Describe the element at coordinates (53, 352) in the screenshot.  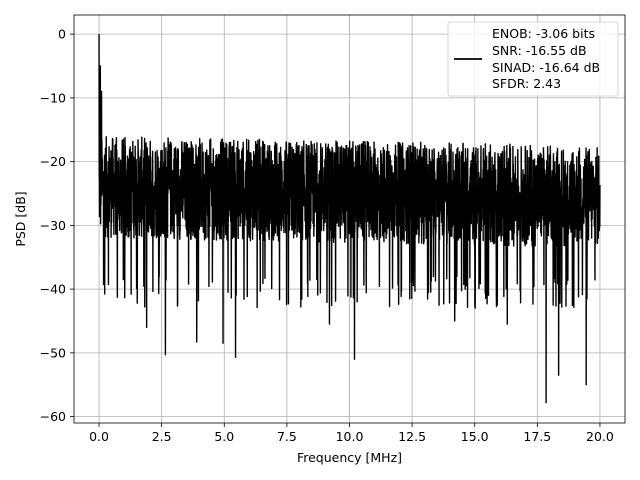
I see `y-tick-label: −50` at that location.